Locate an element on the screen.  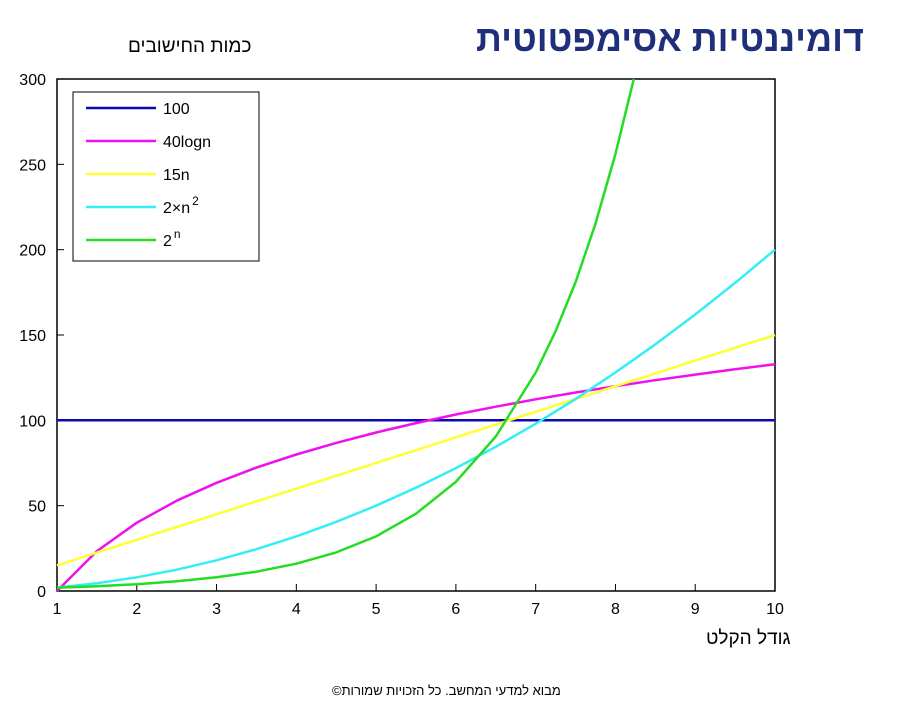
y-tick-label: 50 is located at coordinates (37, 507).